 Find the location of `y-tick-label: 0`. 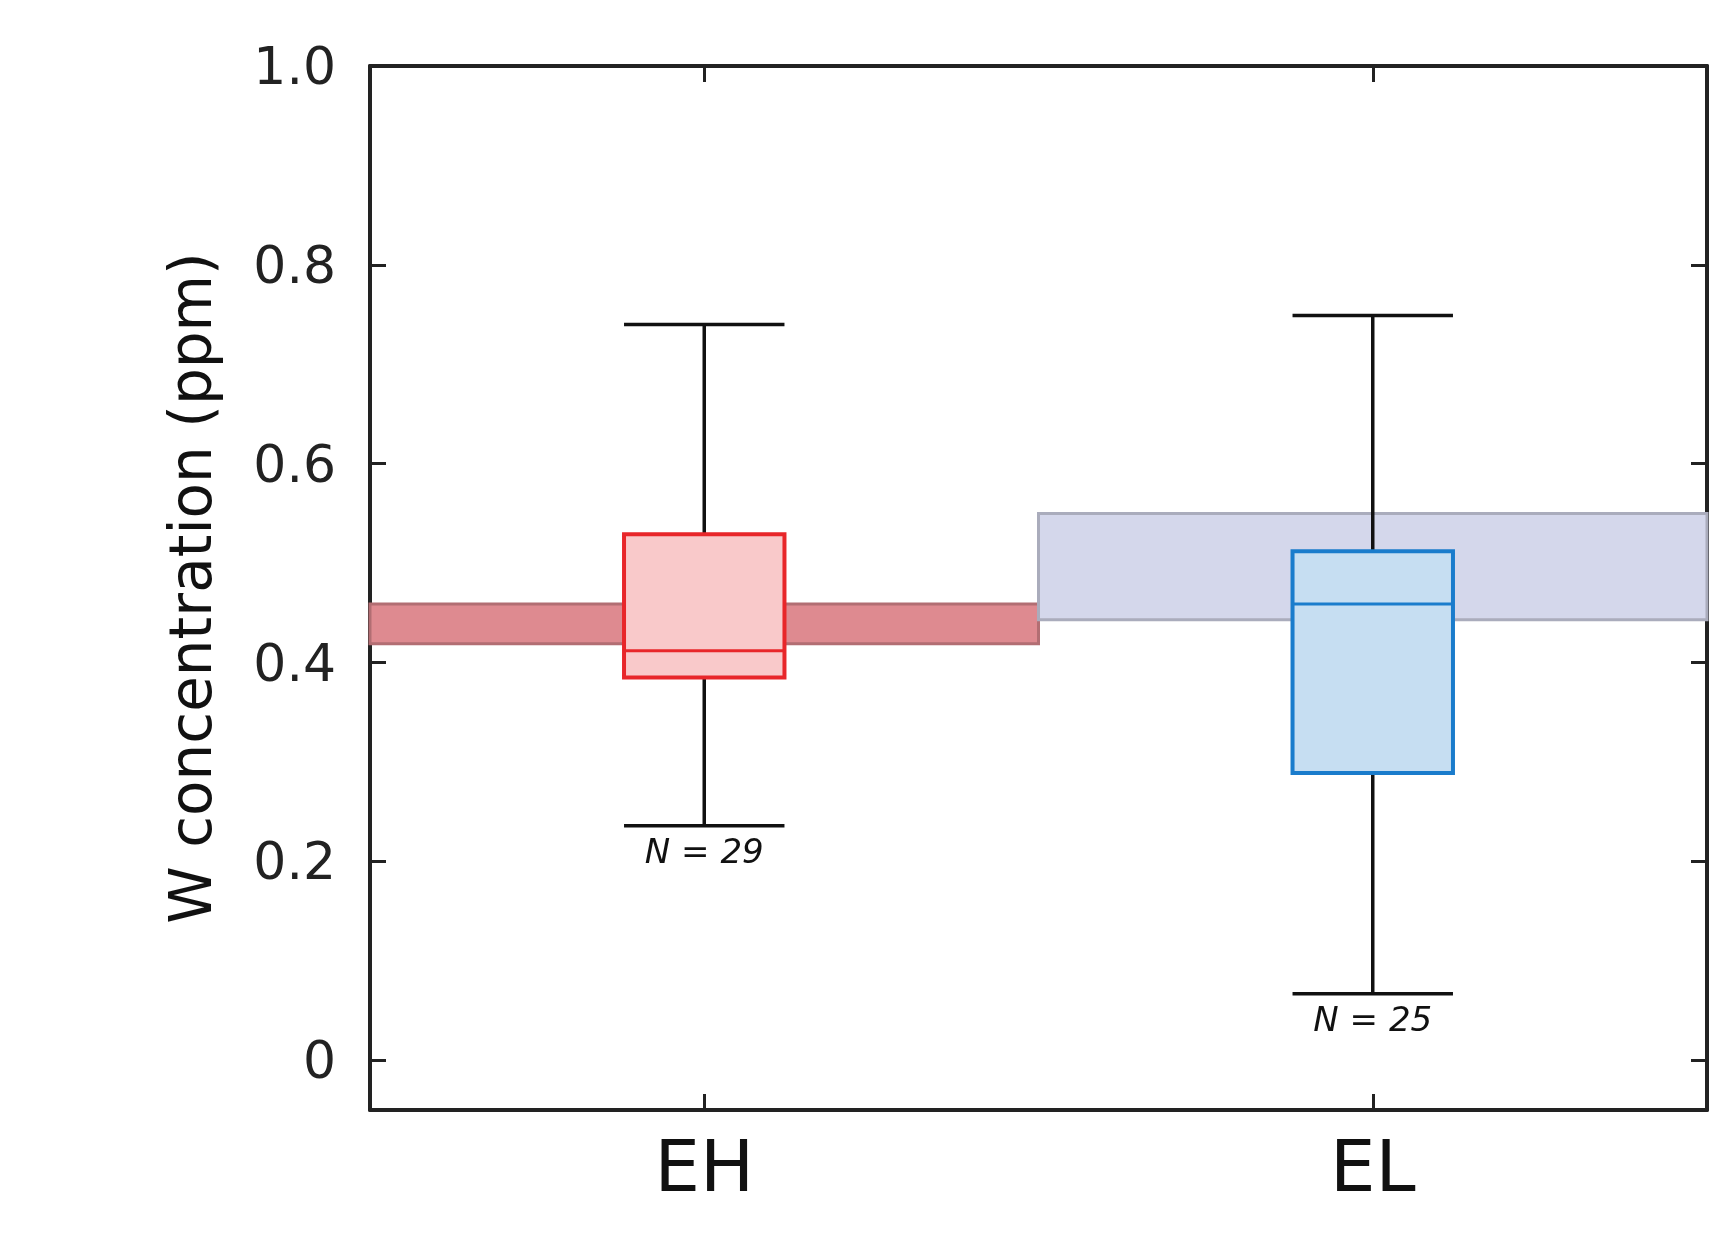

y-tick-label: 0 is located at coordinates (319, 1060).